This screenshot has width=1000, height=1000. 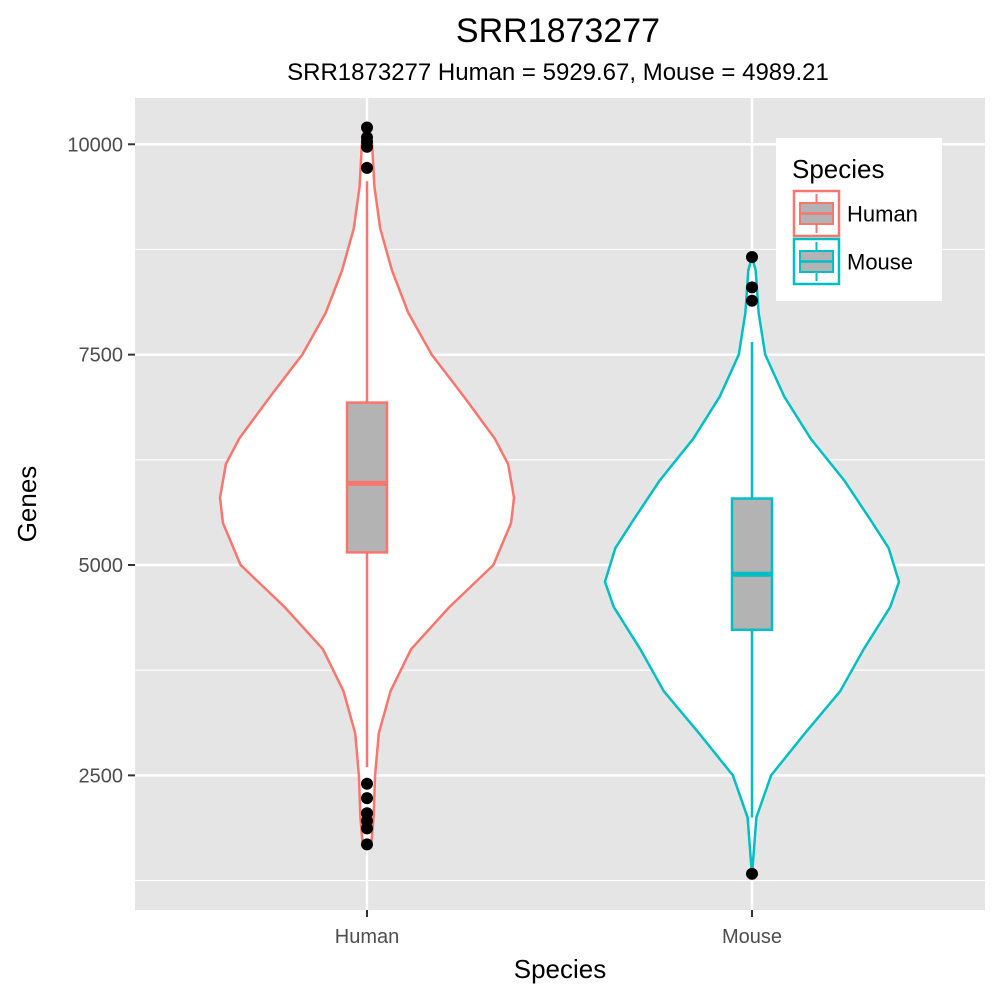 I want to click on y-tick-label: 2500, so click(x=101, y=776).